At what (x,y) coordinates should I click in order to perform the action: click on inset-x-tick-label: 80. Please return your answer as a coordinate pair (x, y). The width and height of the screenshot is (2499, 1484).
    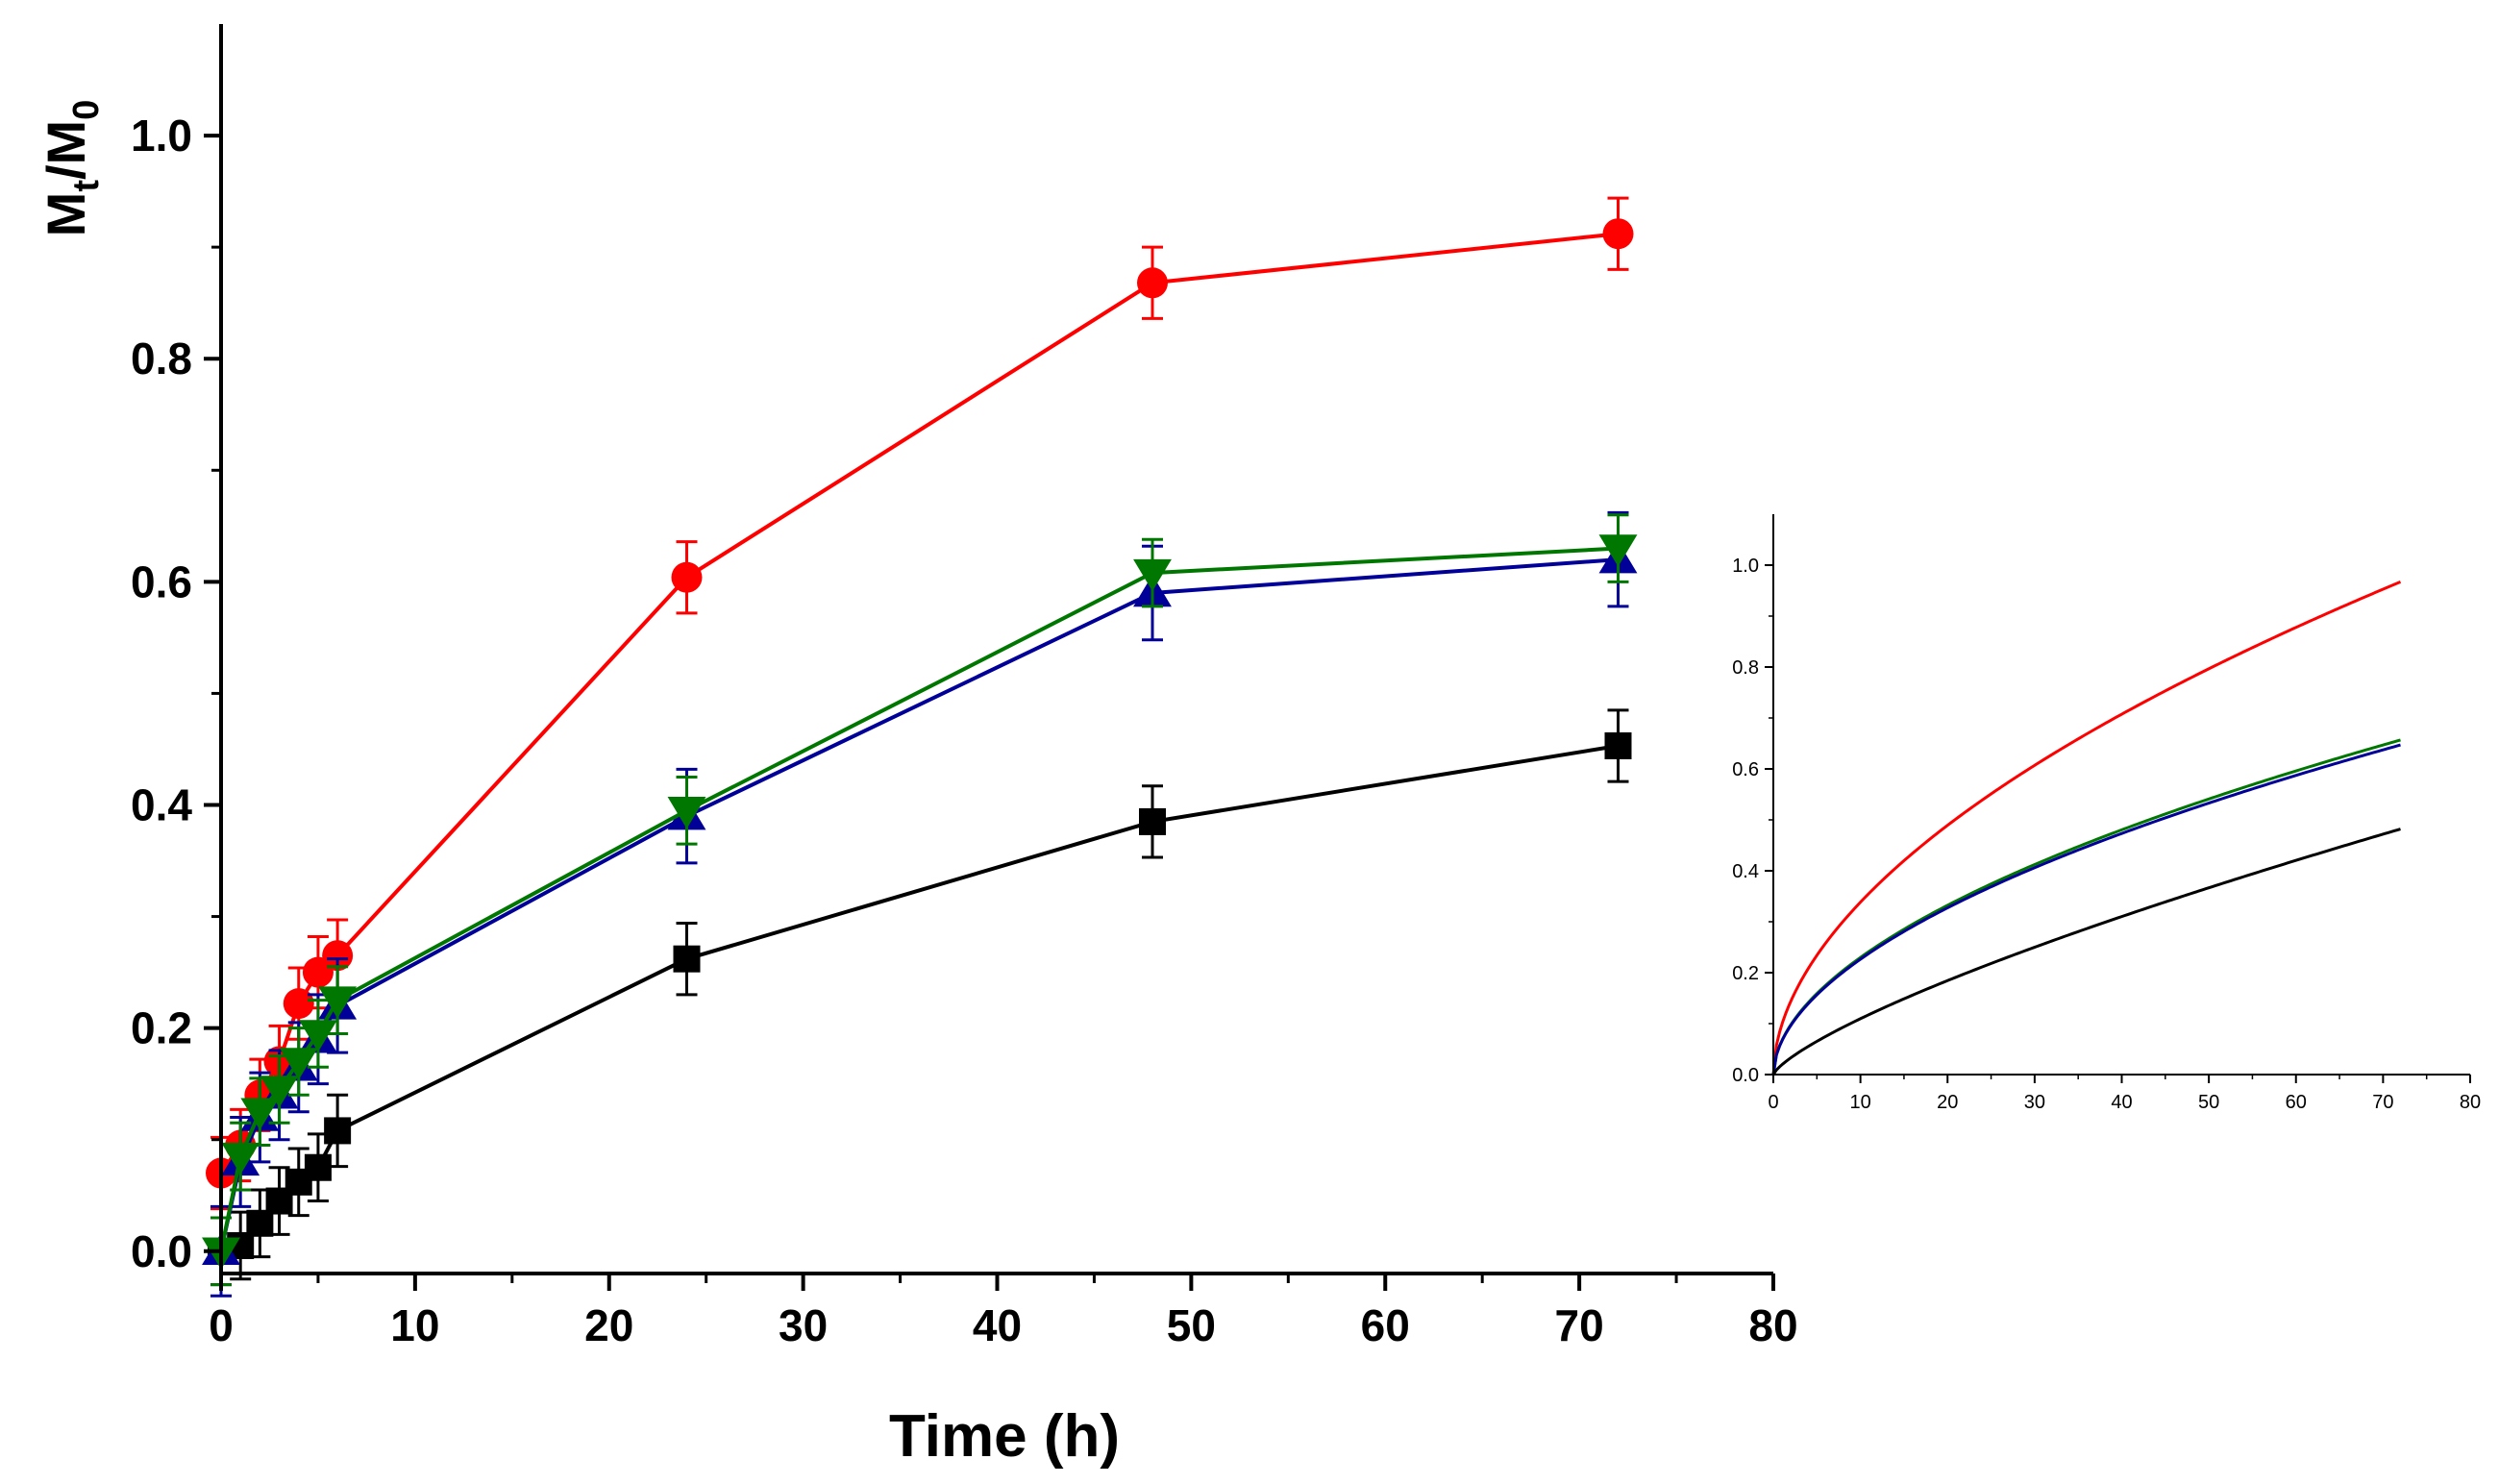
    Looking at the image, I should click on (2470, 1102).